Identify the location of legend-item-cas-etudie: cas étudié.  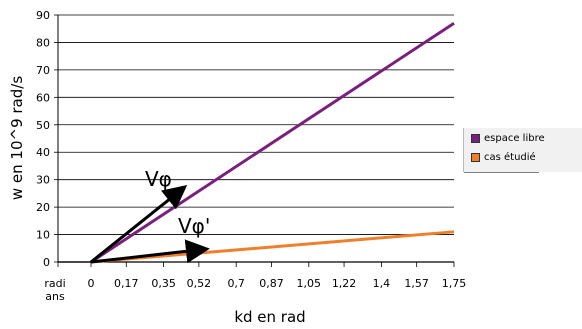
(503, 157).